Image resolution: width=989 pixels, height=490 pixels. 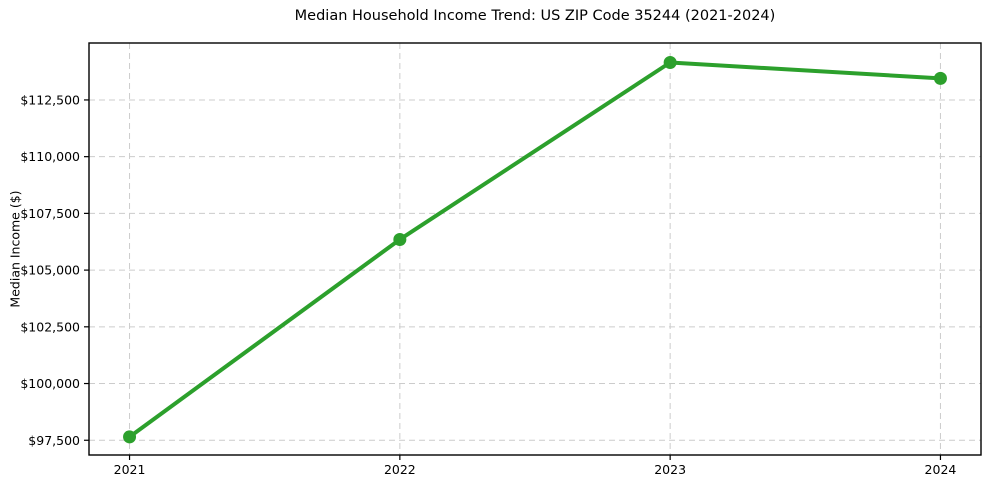 I want to click on x-tick-label: 2022, so click(x=400, y=469).